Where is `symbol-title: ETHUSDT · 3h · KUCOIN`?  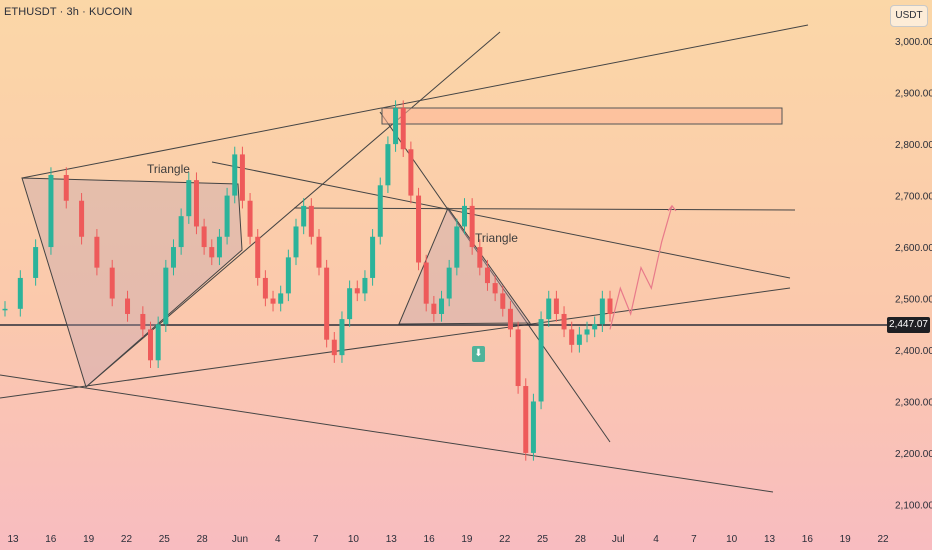
symbol-title: ETHUSDT · 3h · KUCOIN is located at coordinates (68, 12).